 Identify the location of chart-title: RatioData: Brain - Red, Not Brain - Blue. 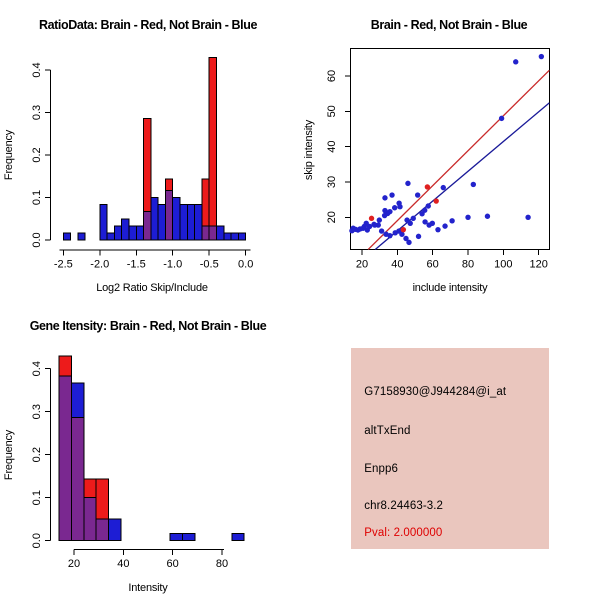
(148, 25).